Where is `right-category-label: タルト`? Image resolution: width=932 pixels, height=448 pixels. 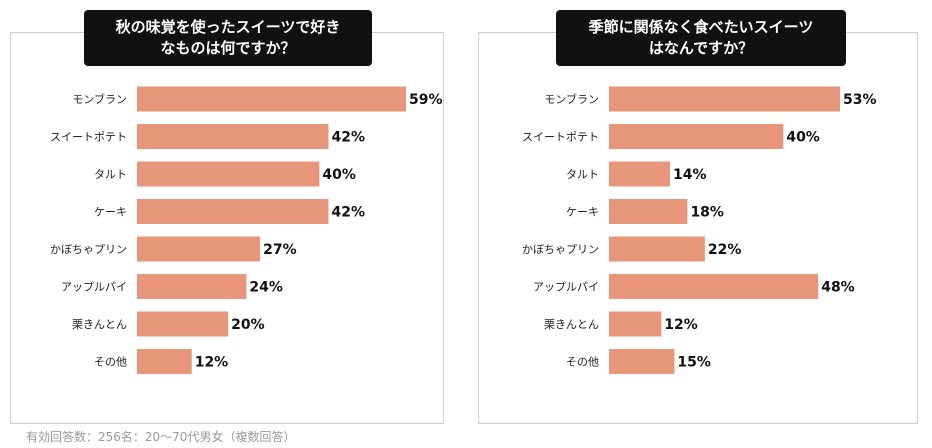
right-category-label: タルト is located at coordinates (582, 174).